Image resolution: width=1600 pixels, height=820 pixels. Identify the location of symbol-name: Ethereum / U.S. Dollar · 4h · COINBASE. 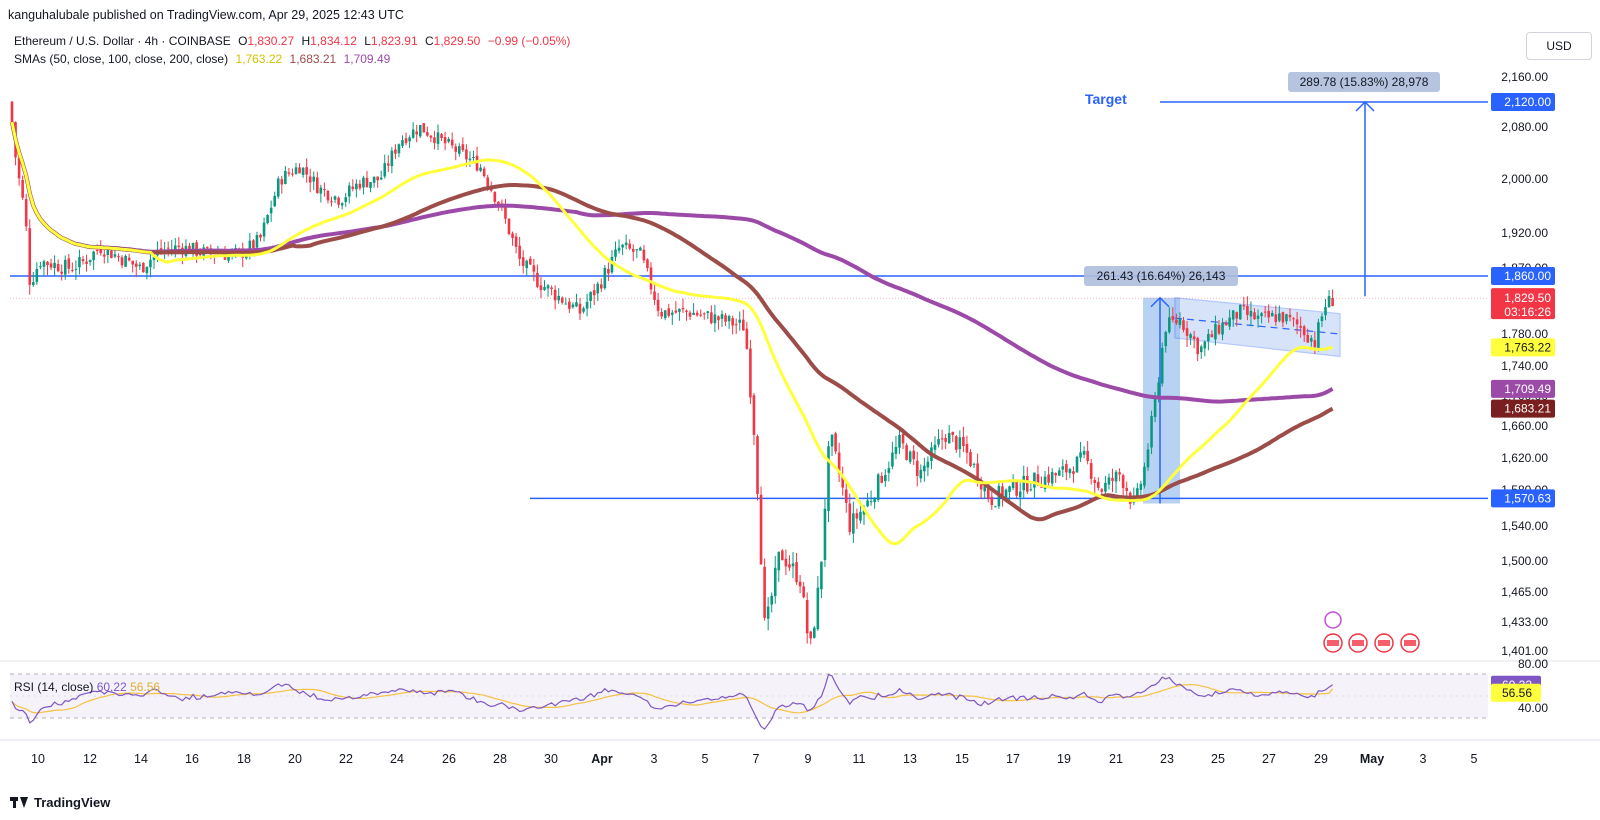
(122, 41).